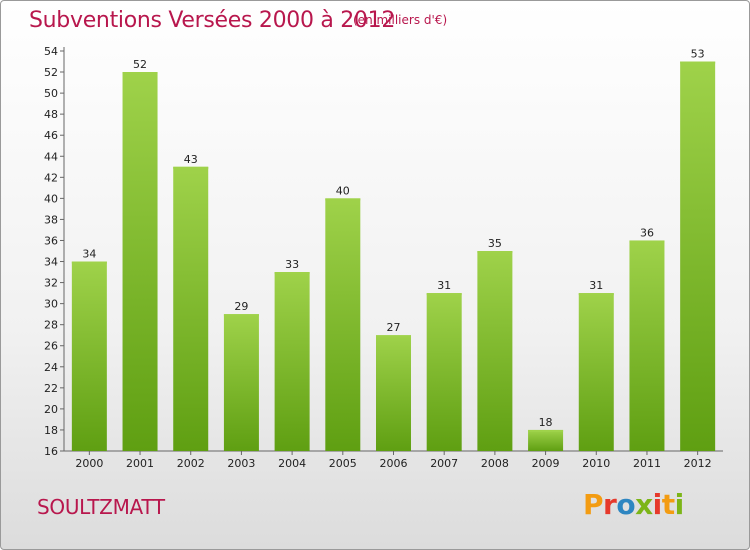 The height and width of the screenshot is (550, 750). I want to click on proxiti-logo: Proxiti, so click(633, 504).